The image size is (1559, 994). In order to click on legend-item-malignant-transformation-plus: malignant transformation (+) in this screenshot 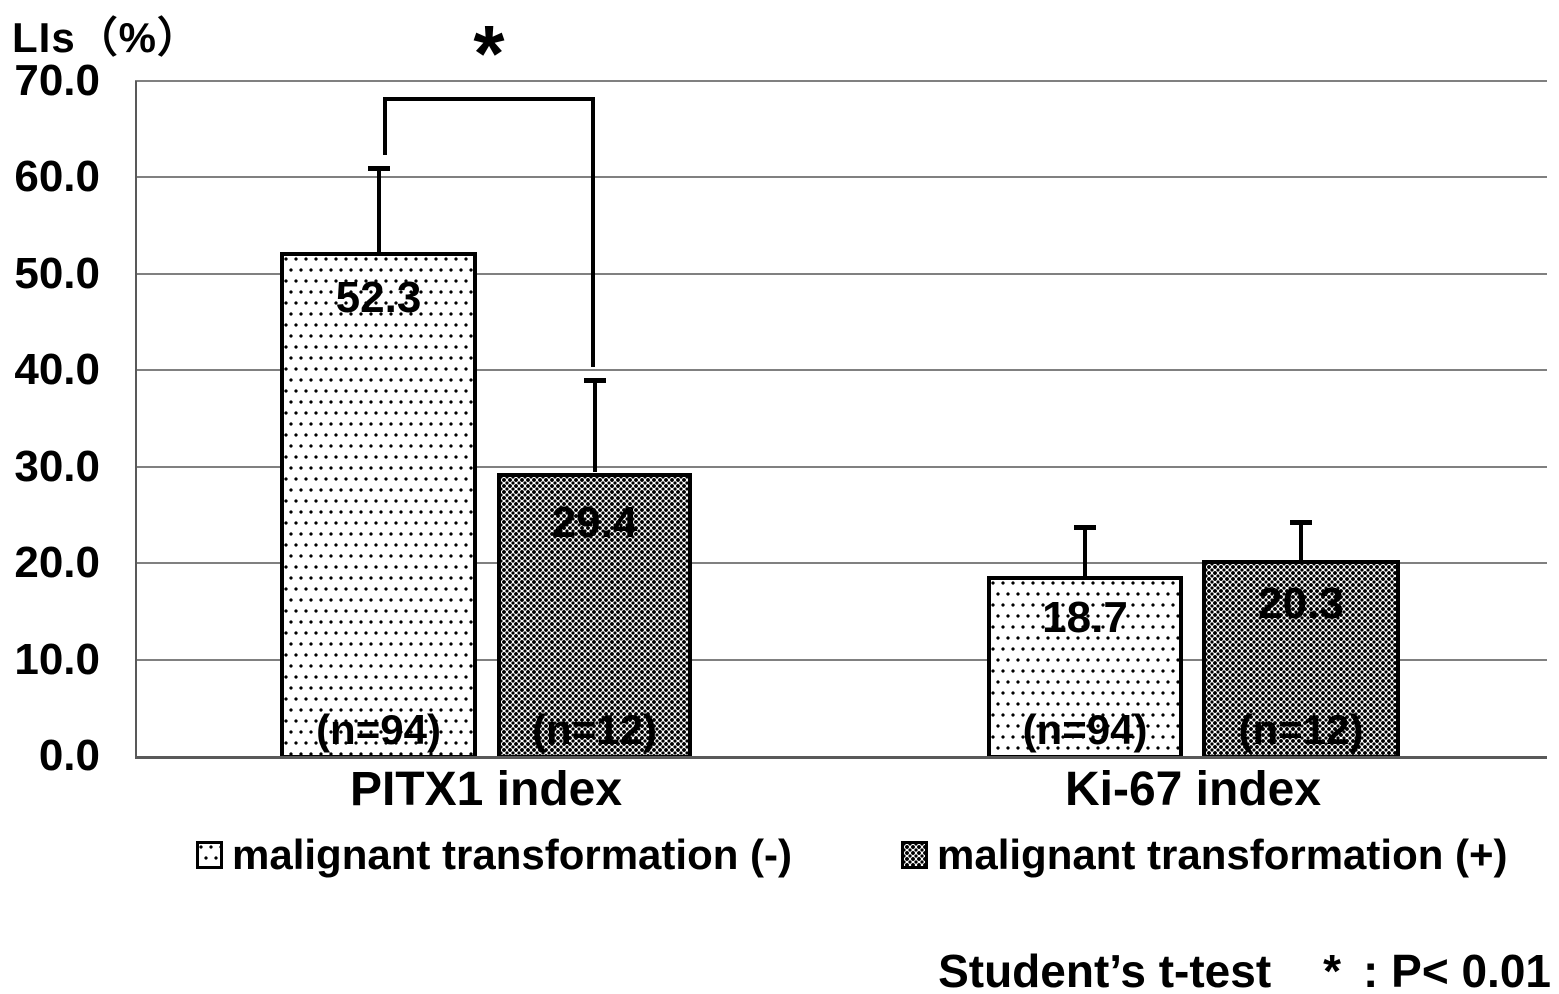, I will do `click(1204, 855)`.